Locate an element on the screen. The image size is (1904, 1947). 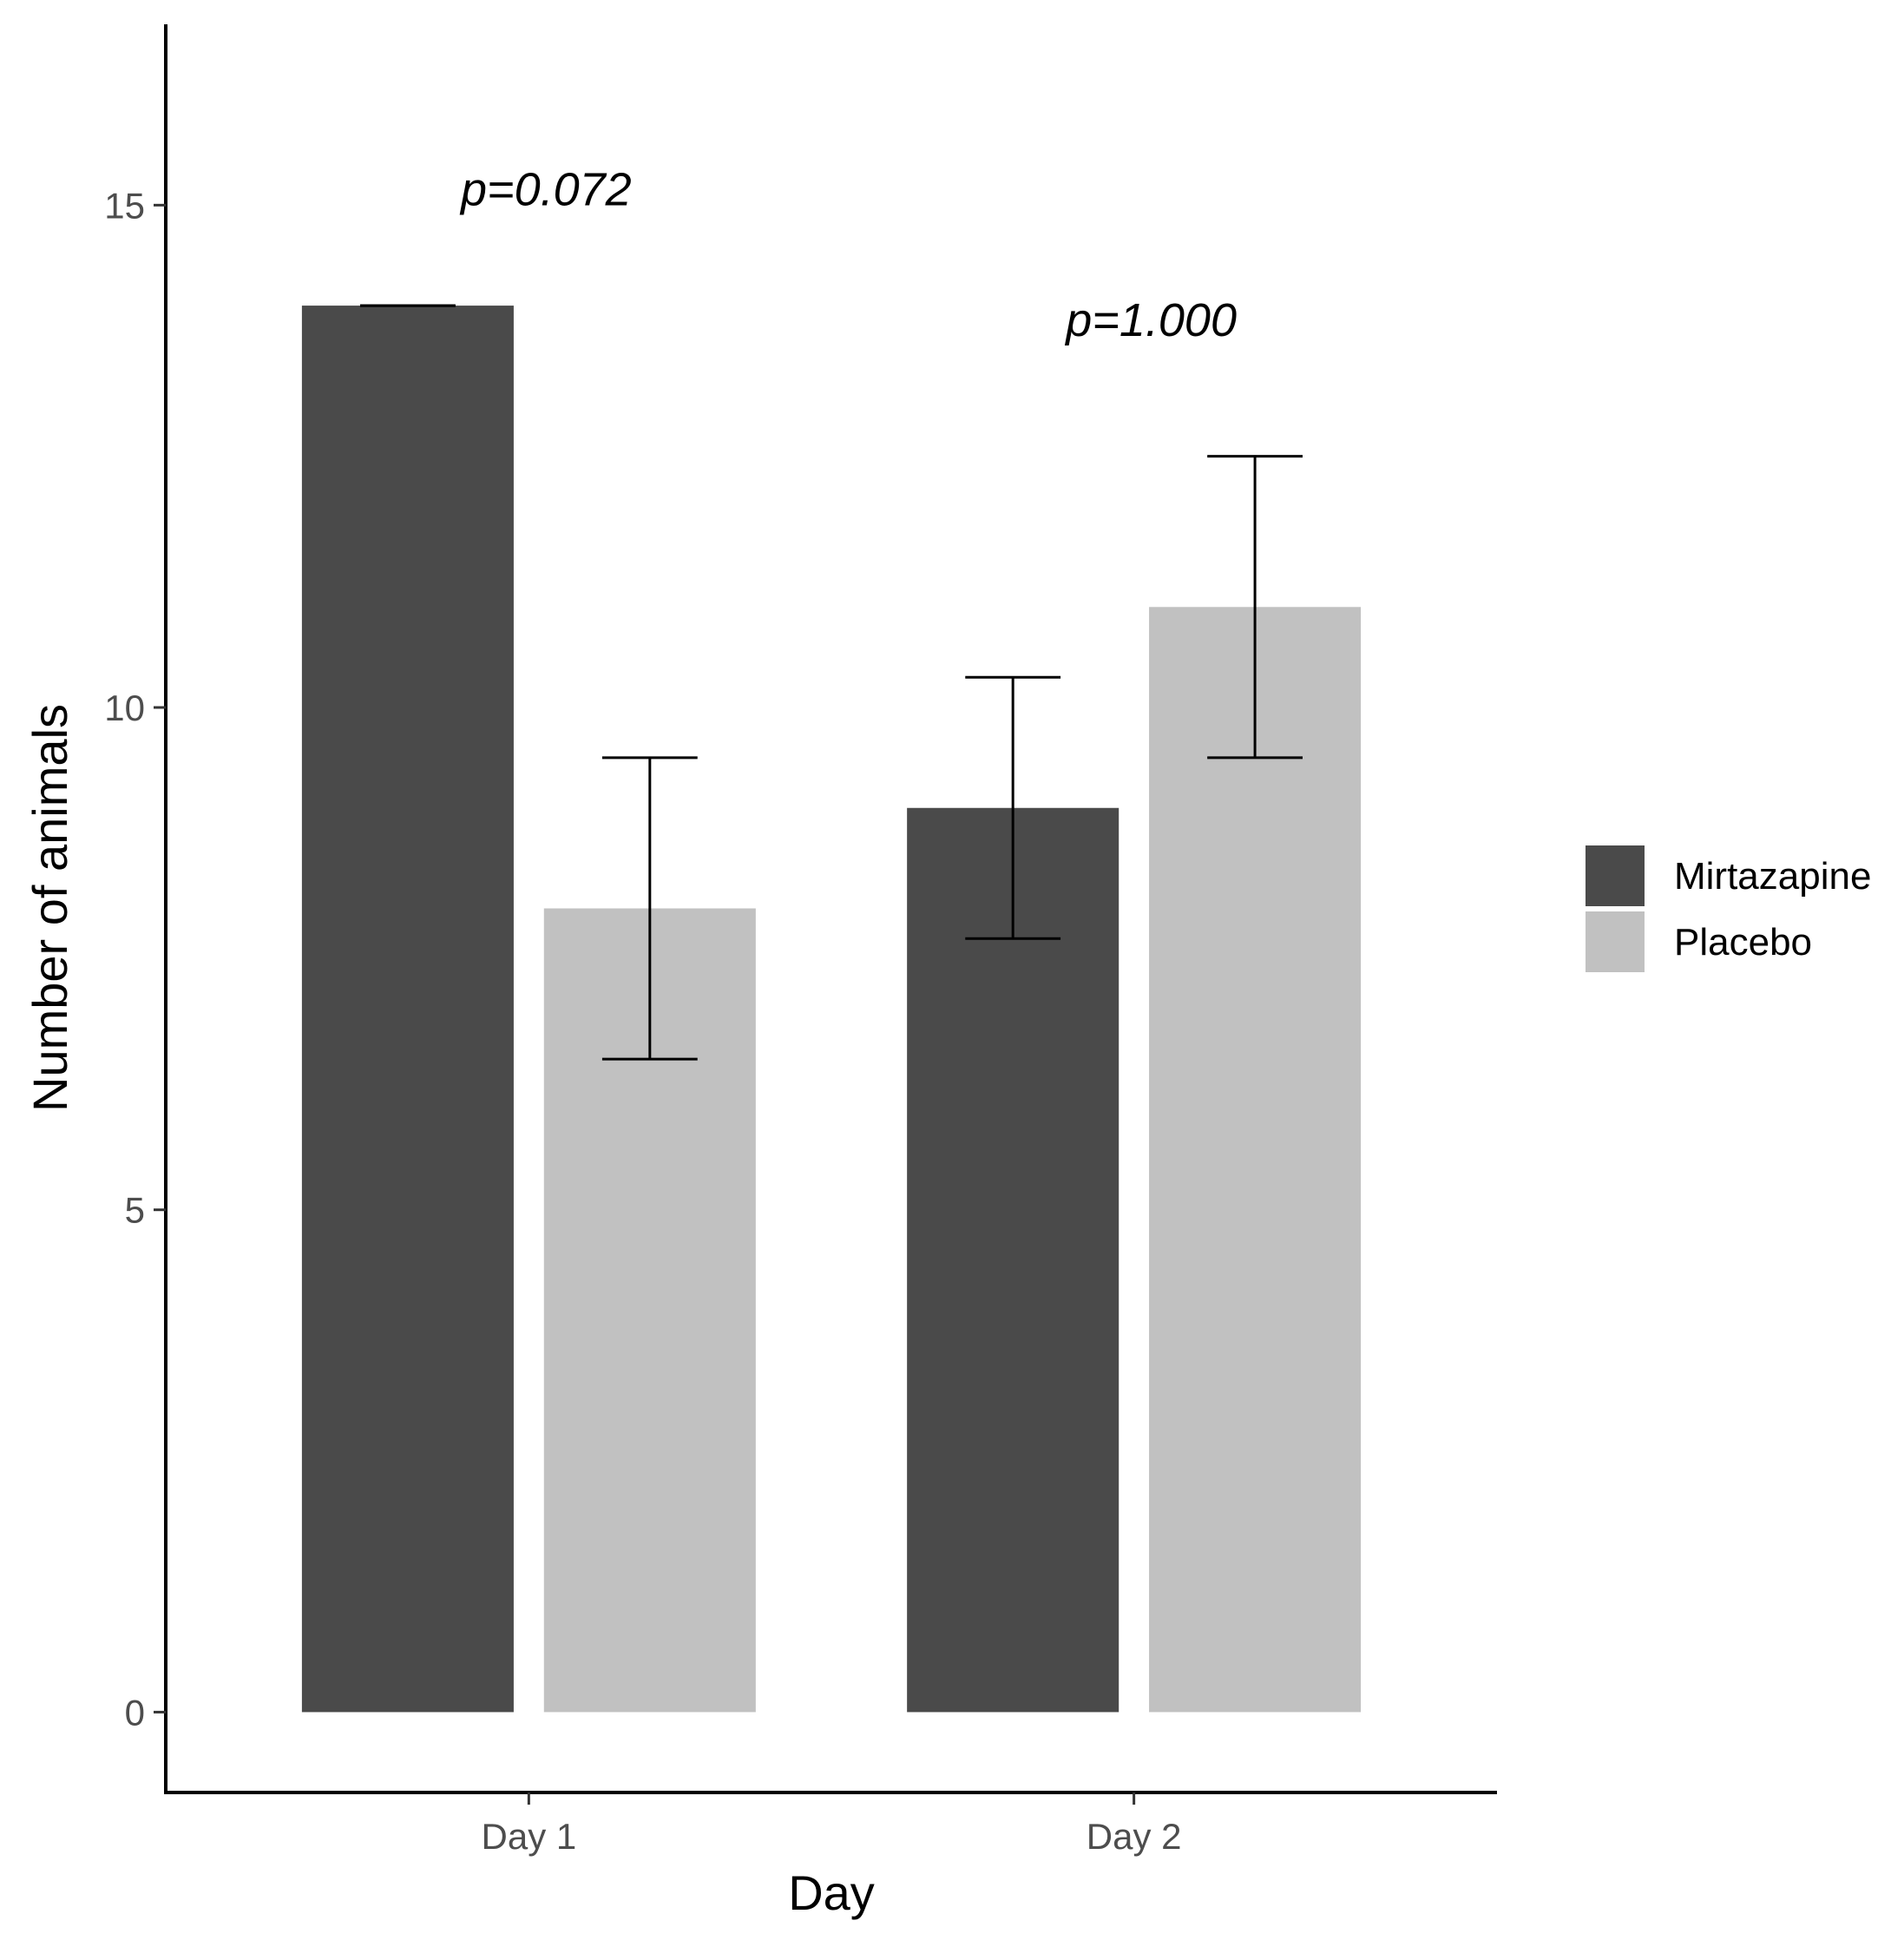
legend-label-placebo: Placebo is located at coordinates (1743, 942).